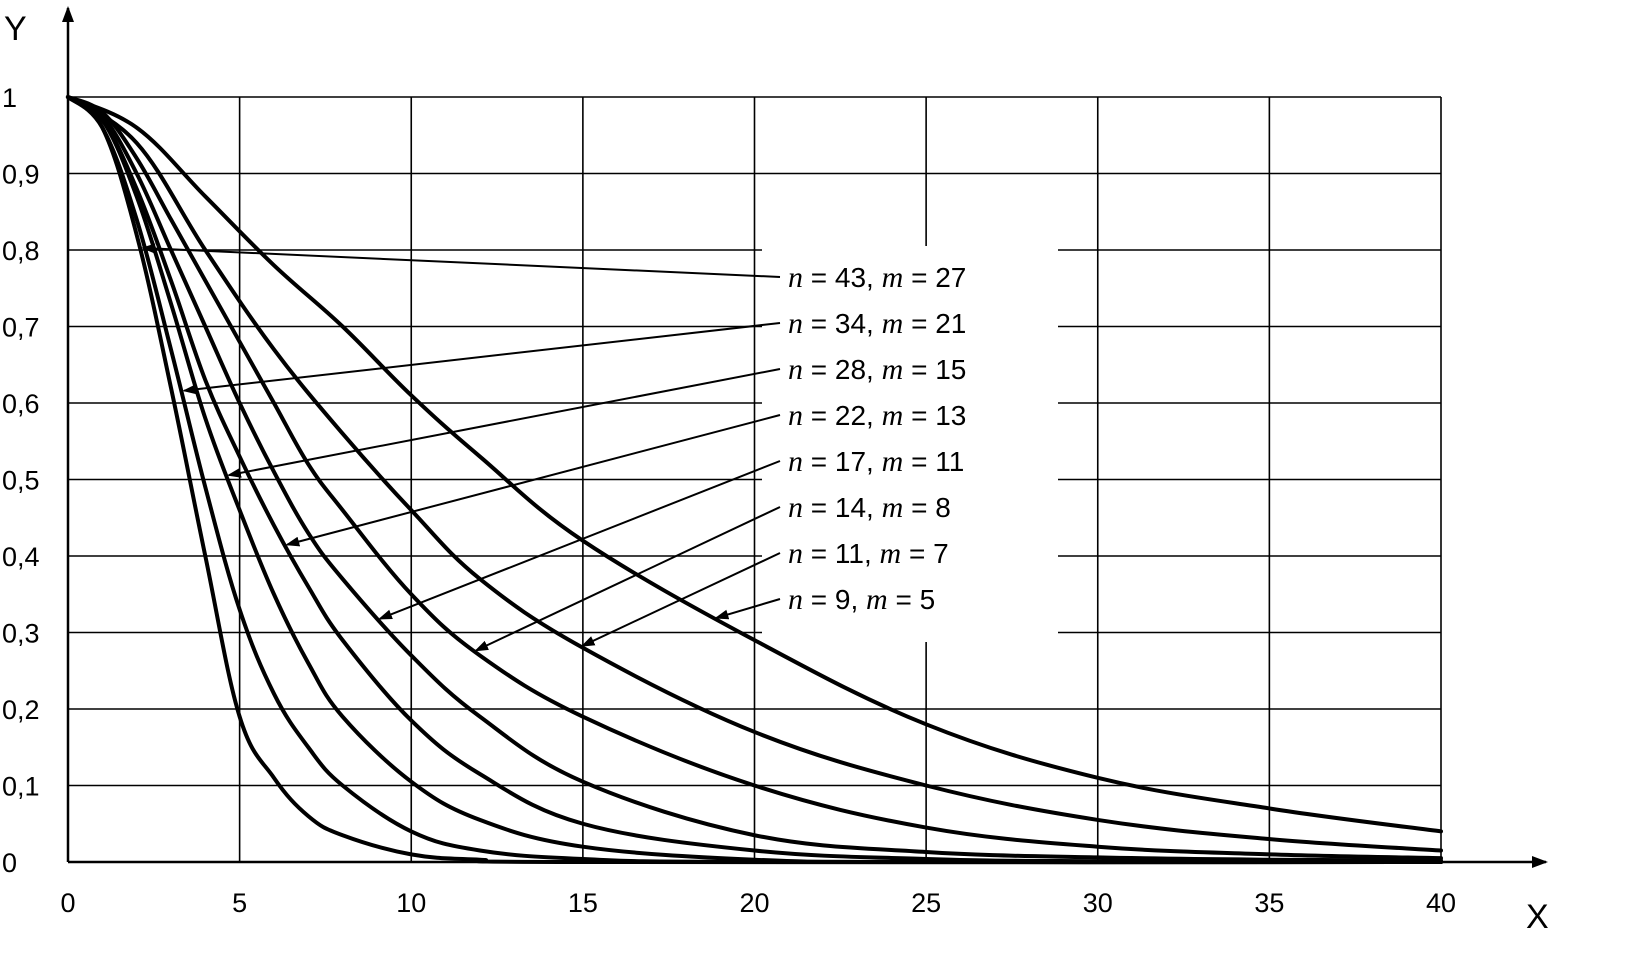  I want to click on legend-label-2: n = 28, m = 15, so click(877, 369).